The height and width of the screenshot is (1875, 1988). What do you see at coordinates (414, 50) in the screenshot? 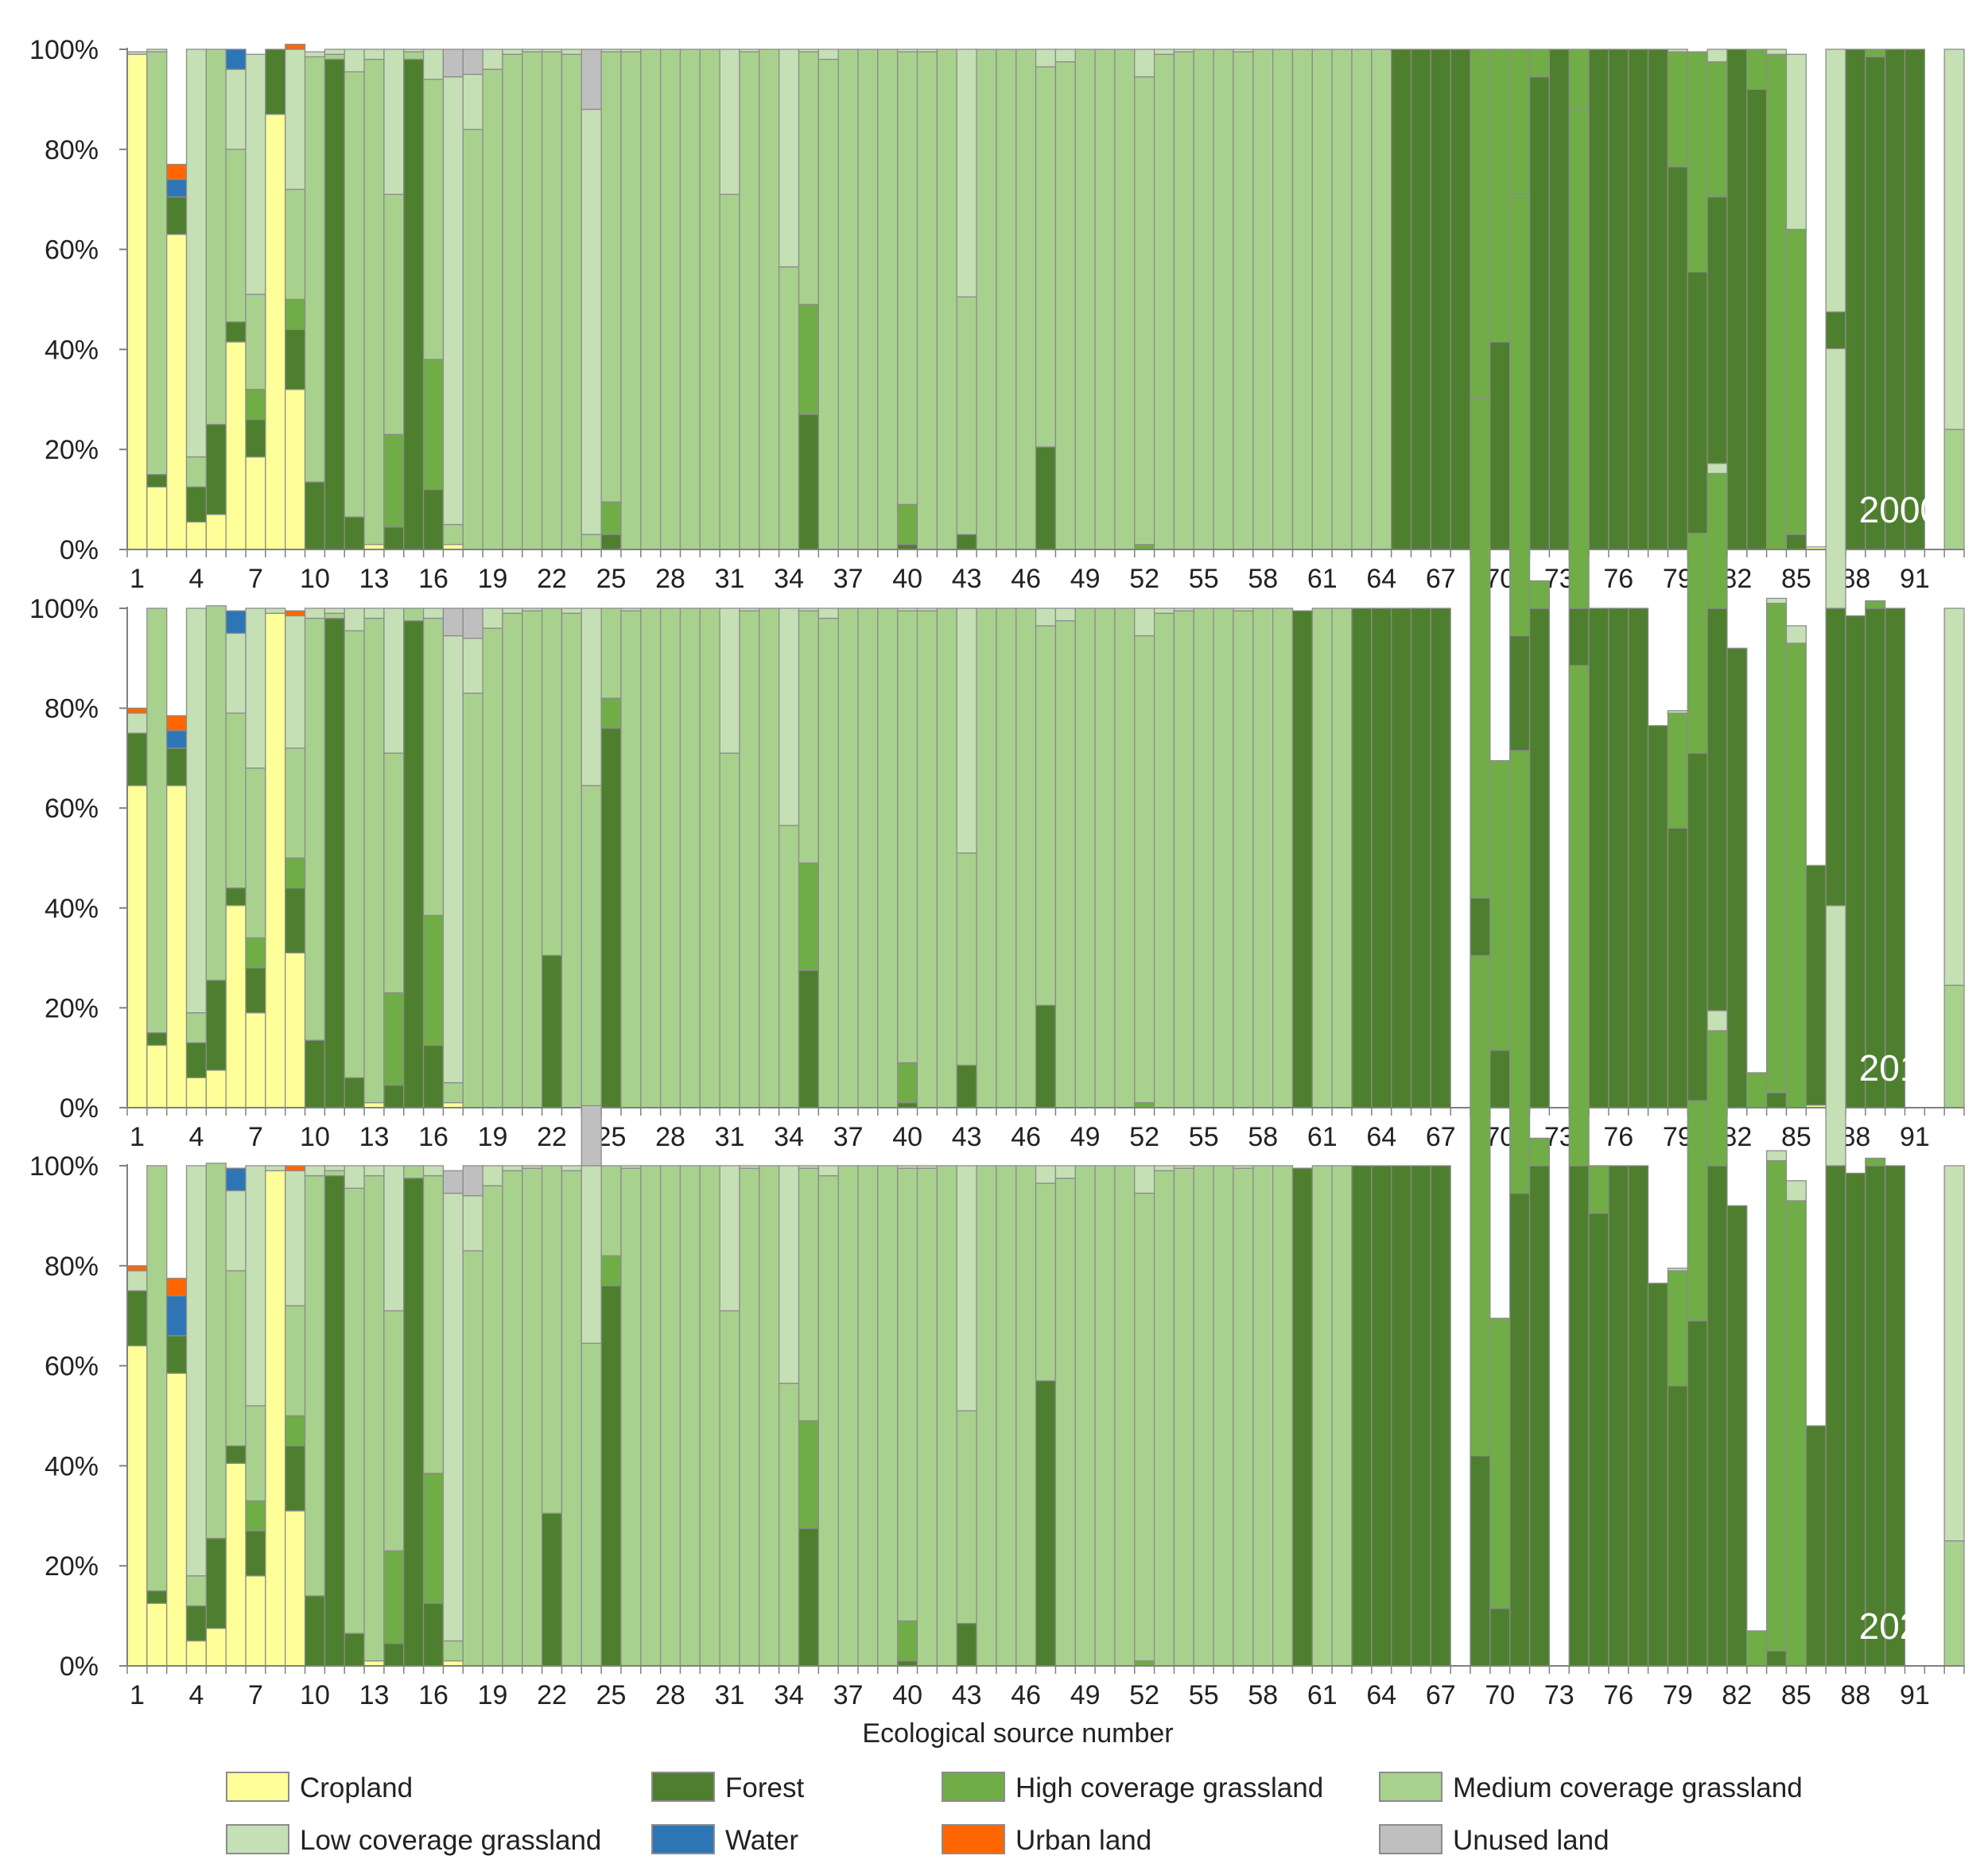
I see `bar-segment: Low coverage grassland #15: 0.5%` at bounding box center [414, 50].